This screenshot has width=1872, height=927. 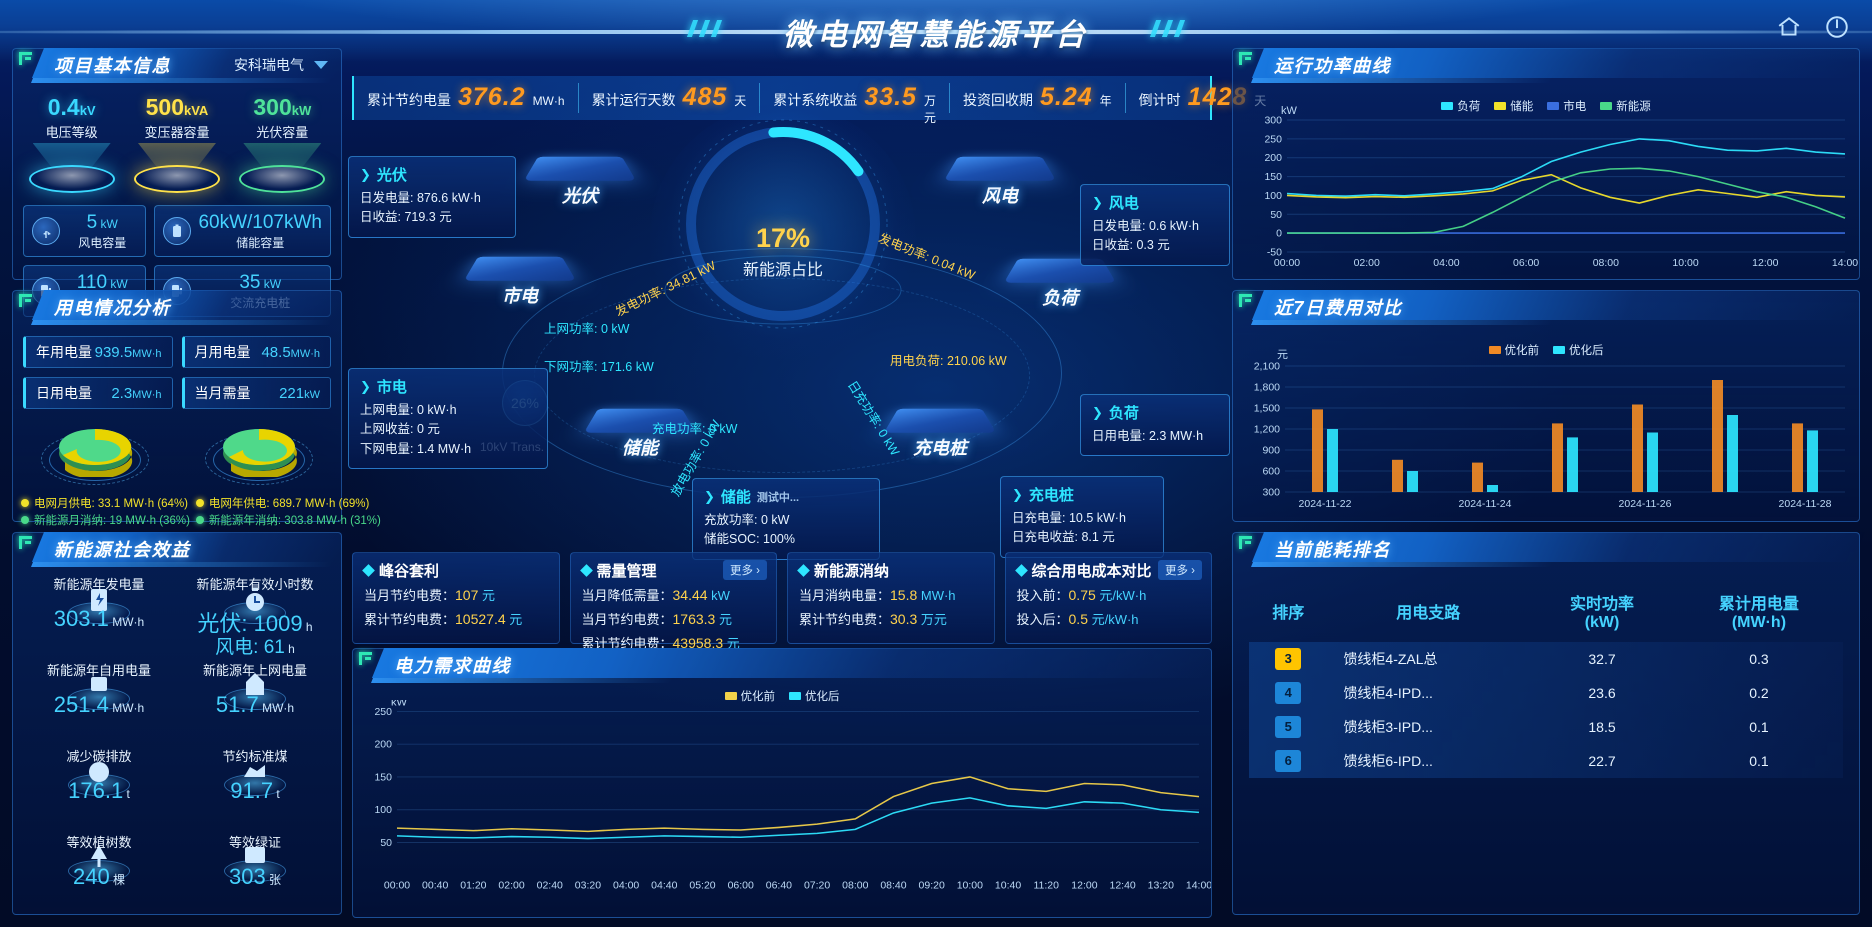 I want to click on benefit-value: 光伏: 1009 h, so click(x=255, y=623).